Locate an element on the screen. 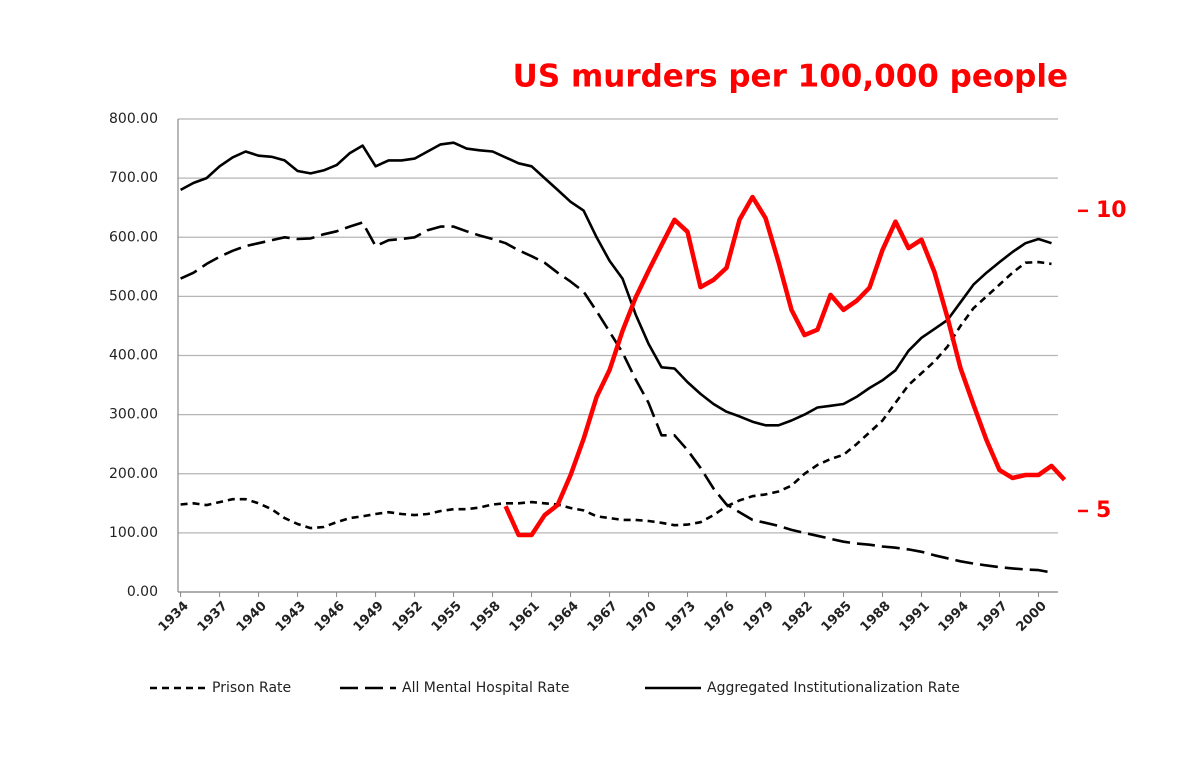 The width and height of the screenshot is (1200, 775). x-tick-label: 1985 is located at coordinates (837, 617).